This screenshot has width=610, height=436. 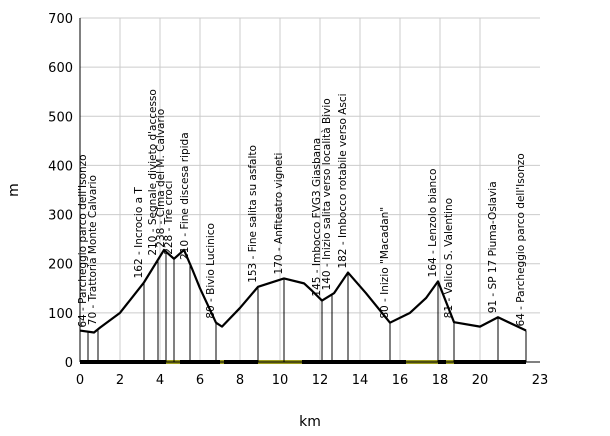 I want to click on y-tick-label: 400, so click(x=60, y=166).